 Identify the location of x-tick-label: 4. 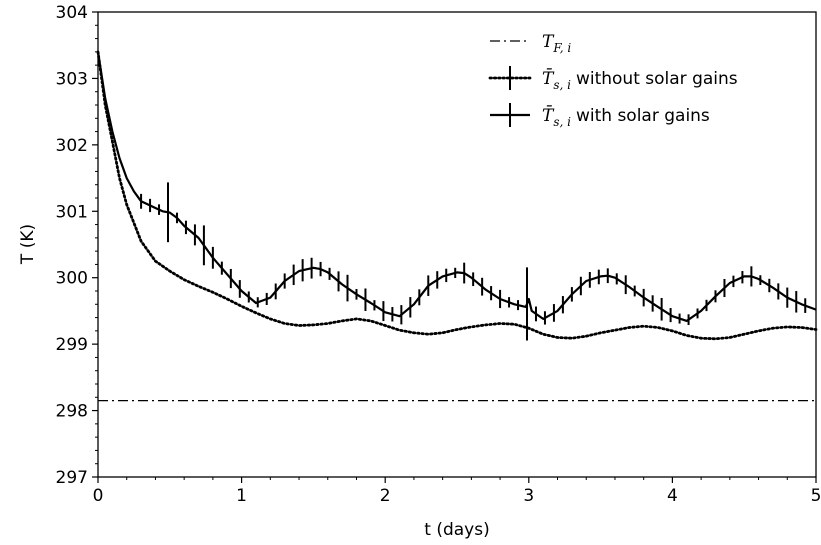
(672, 496).